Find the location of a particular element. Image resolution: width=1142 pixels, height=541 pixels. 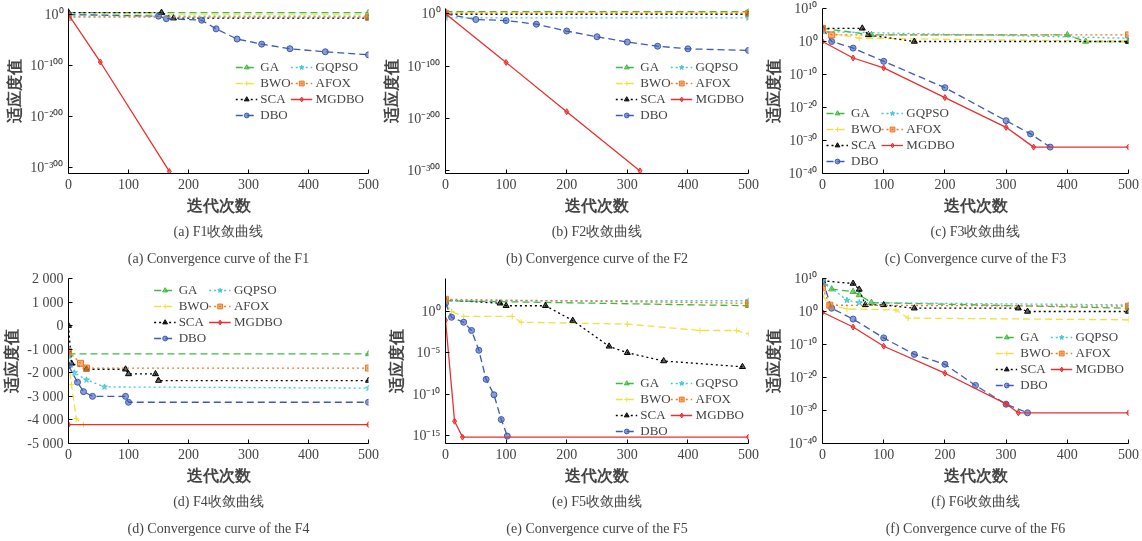

text: (b) F2收敛曲线 is located at coordinates (597, 231).